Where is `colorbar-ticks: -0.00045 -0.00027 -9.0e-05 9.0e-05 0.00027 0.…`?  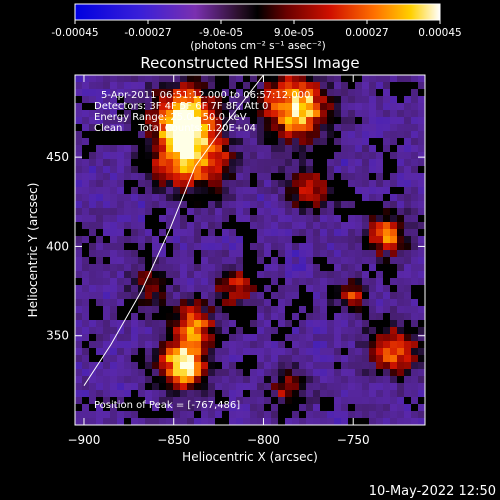 colorbar-ticks: -0.00045 -0.00027 -9.0e-05 9.0e-05 0.00027 0.… is located at coordinates (256, 29).